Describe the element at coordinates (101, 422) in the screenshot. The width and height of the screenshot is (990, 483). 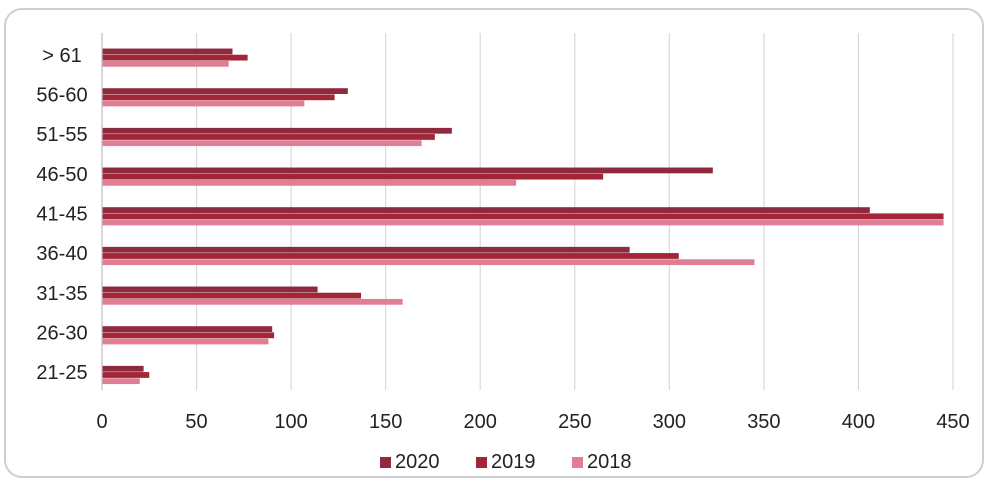
I see `x-tick-label-0: 0` at that location.